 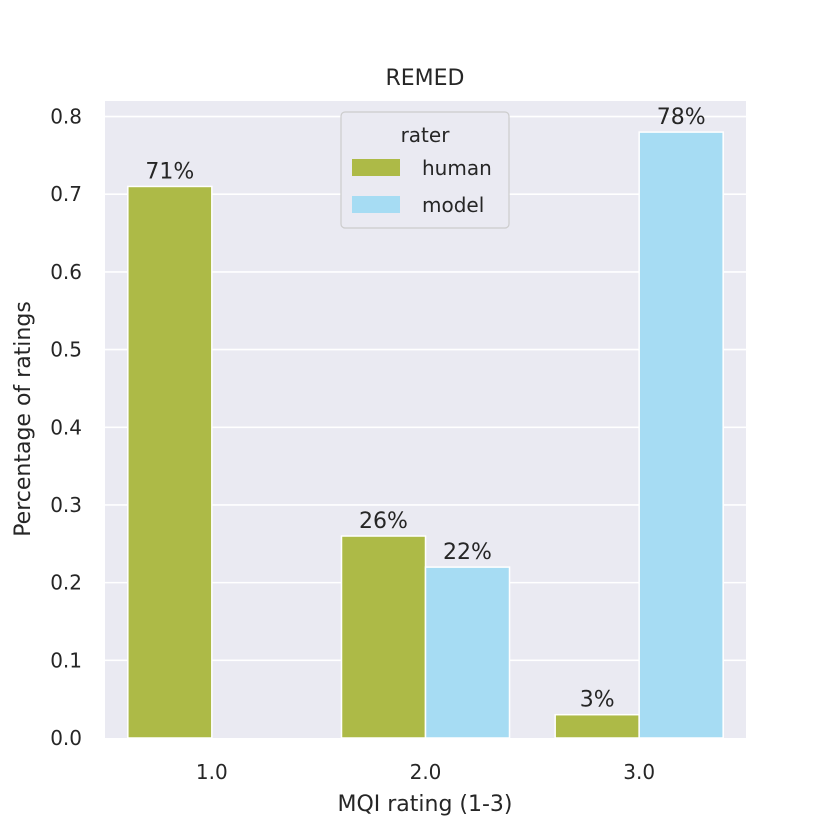 What do you see at coordinates (681, 117) in the screenshot?
I see `bar-value-label: 78%` at bounding box center [681, 117].